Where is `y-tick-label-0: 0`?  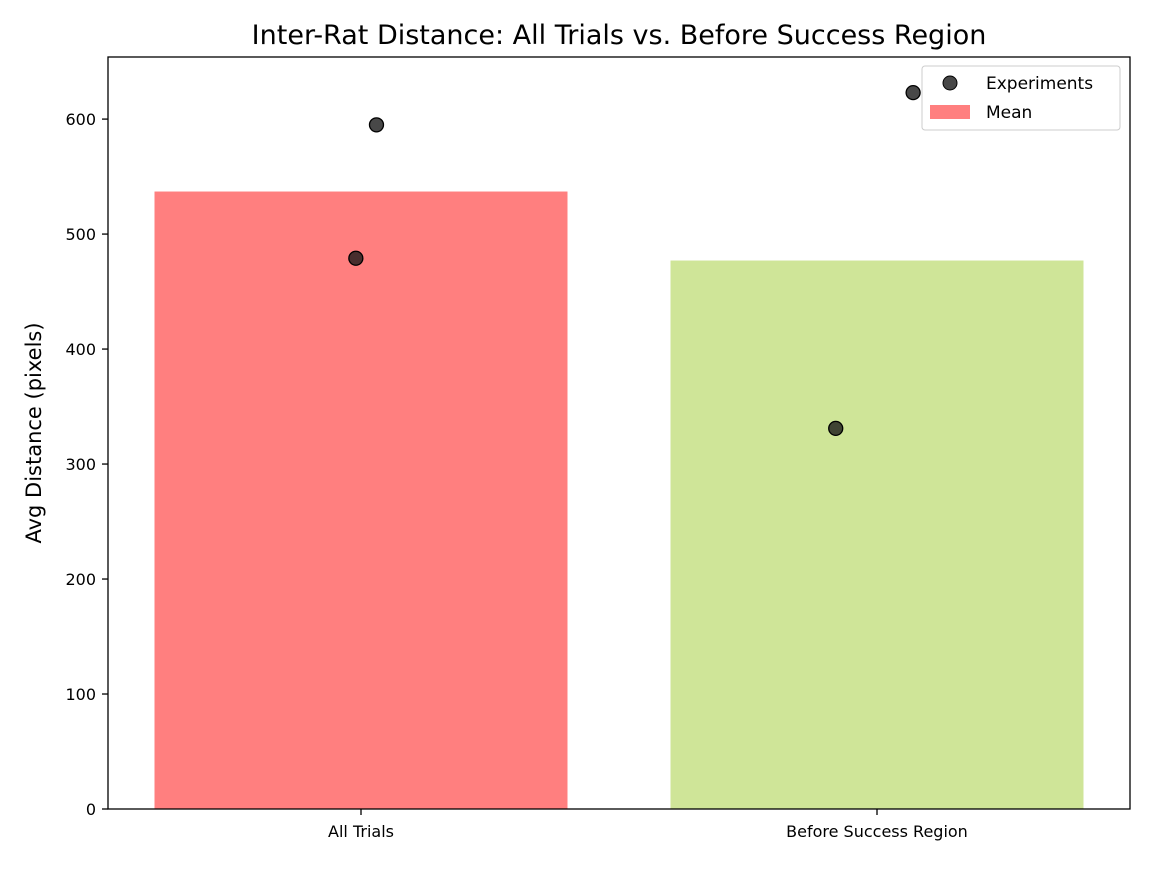
y-tick-label-0: 0 is located at coordinates (91, 809).